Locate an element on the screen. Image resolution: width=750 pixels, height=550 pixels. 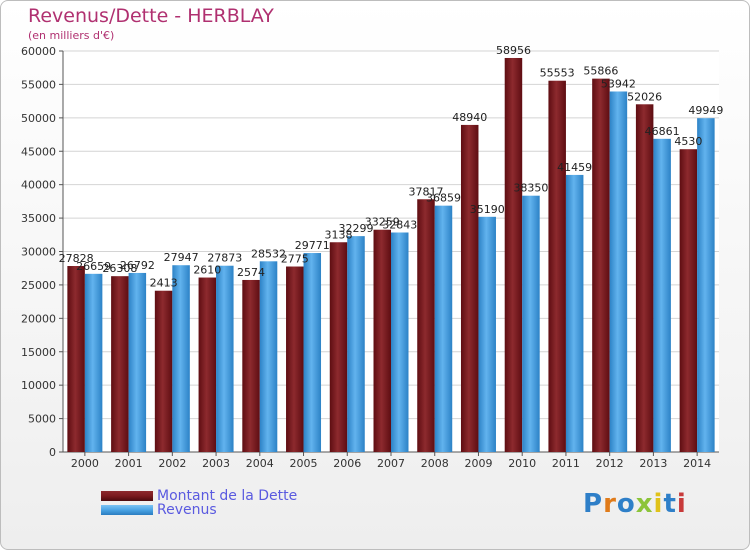
x-tick-label: 2007 is located at coordinates (391, 463).